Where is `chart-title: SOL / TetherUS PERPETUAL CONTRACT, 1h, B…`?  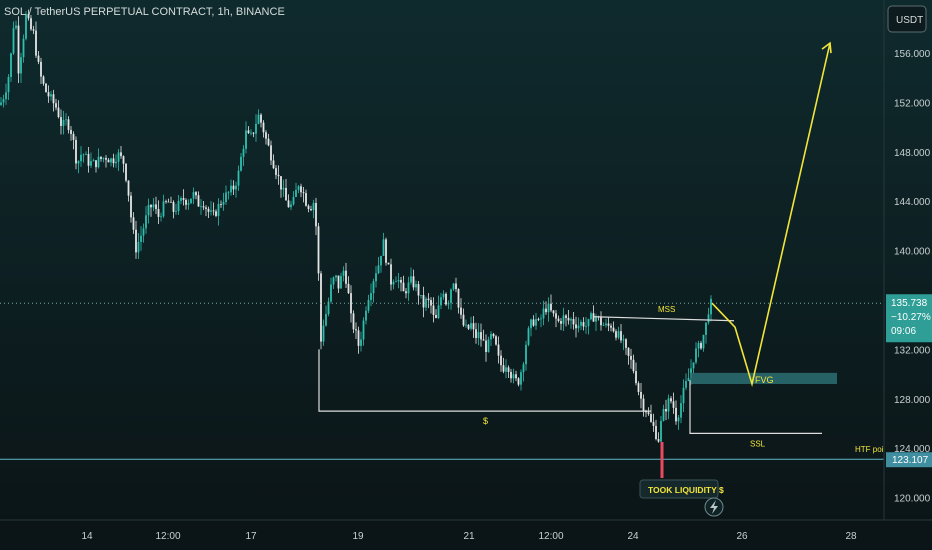
chart-title: SOL / TetherUS PERPETUAL CONTRACT, 1h, B… is located at coordinates (144, 12).